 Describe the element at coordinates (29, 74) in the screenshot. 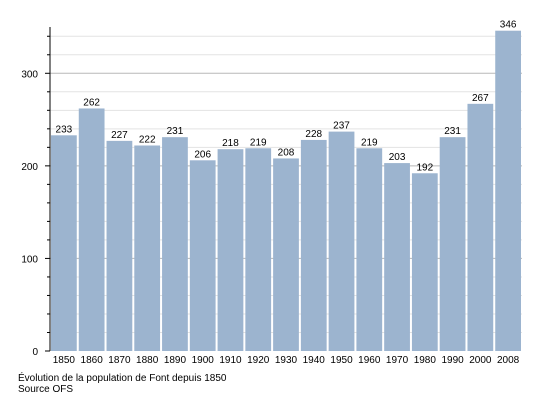

I see `y-tick-label-300: 300` at that location.